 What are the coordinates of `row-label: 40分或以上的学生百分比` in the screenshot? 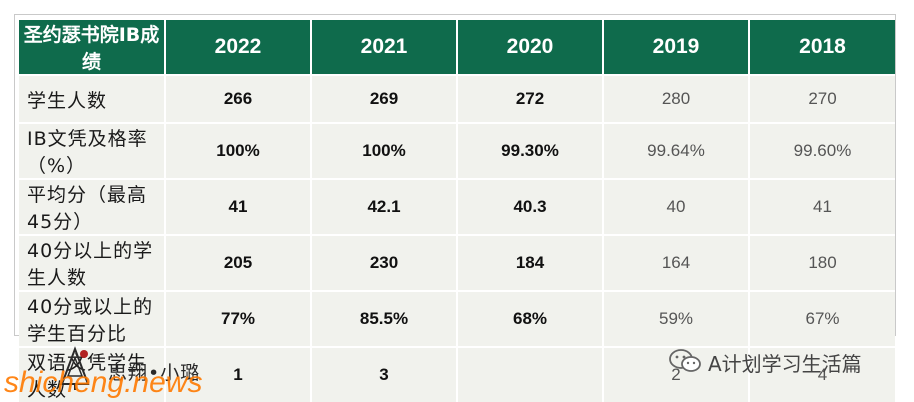 It's located at (92, 318).